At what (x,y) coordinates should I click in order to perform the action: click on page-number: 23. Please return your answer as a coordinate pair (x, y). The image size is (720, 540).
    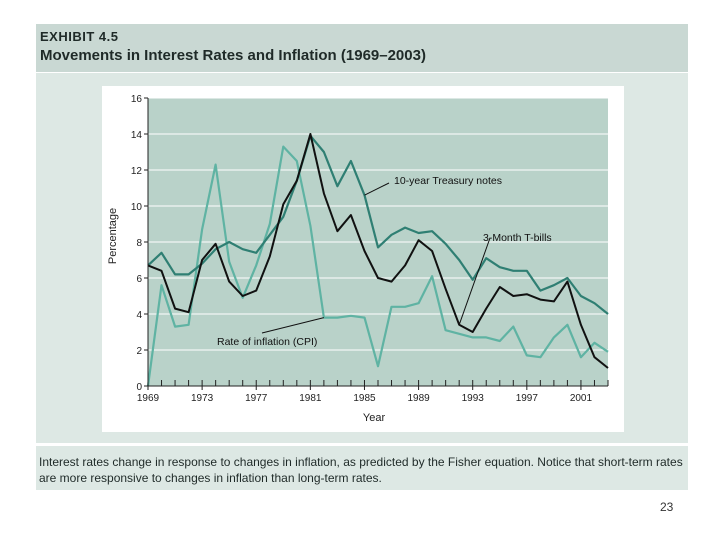
    Looking at the image, I should click on (667, 507).